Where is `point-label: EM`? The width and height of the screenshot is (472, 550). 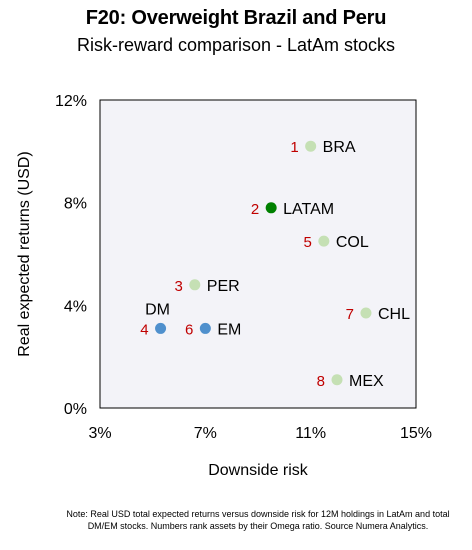
point-label: EM is located at coordinates (229, 329).